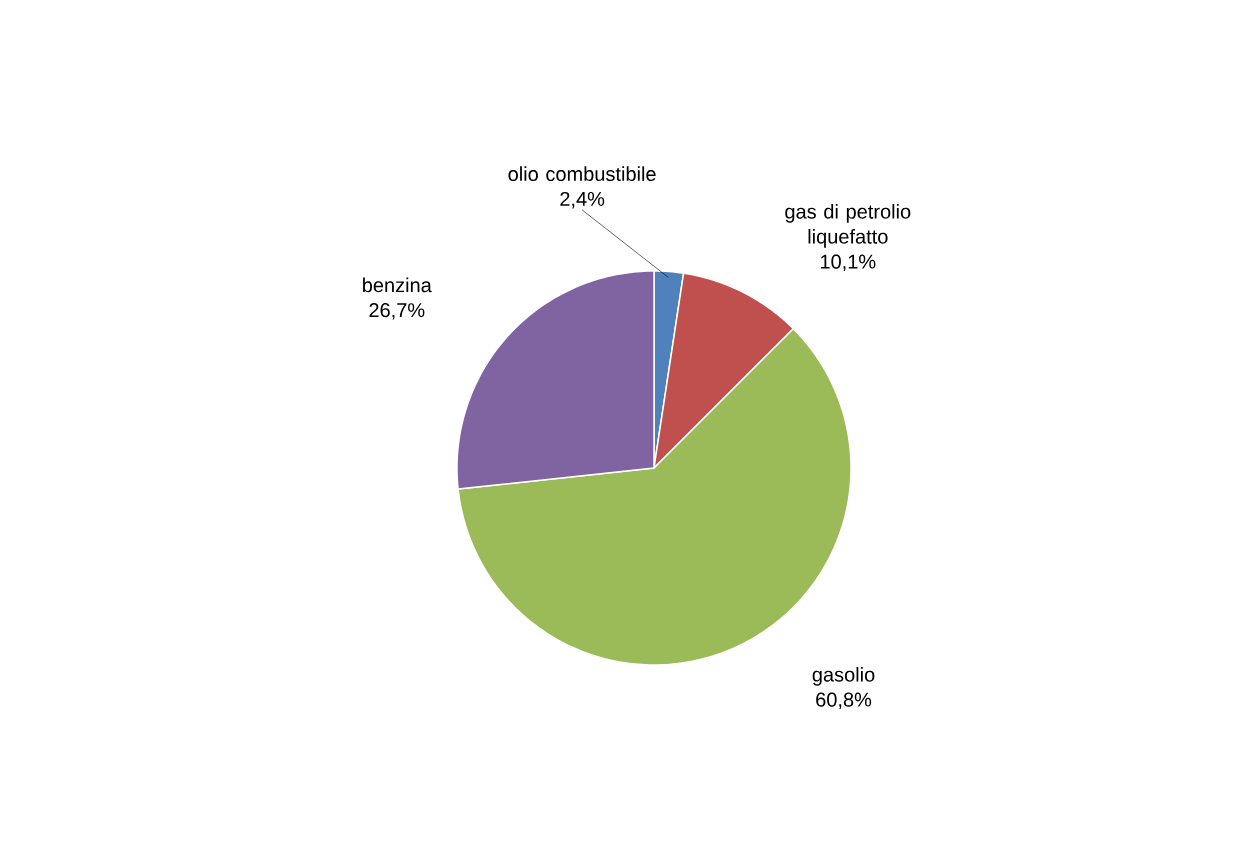 This screenshot has width=1258, height=864. I want to click on data-label: 26,7%, so click(397, 311).